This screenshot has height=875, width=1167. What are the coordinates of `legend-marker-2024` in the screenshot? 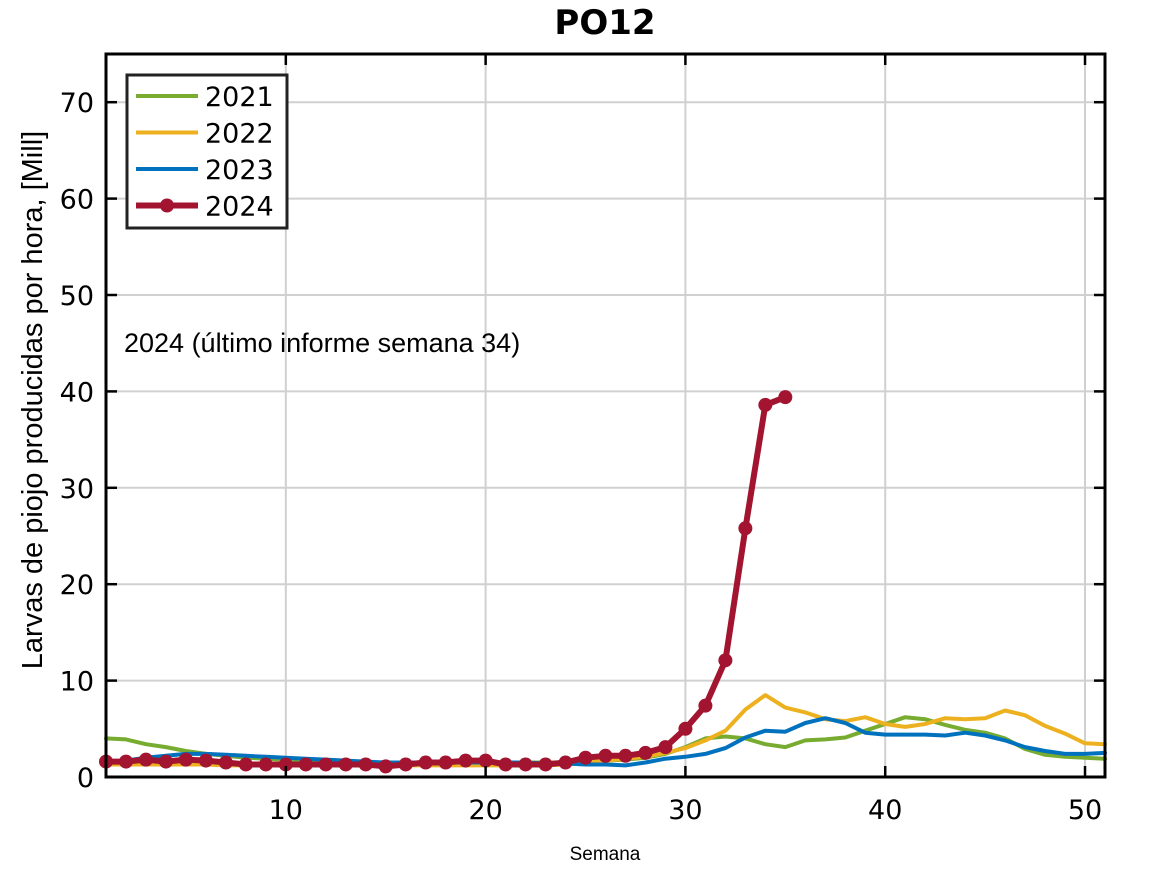 It's located at (167, 205).